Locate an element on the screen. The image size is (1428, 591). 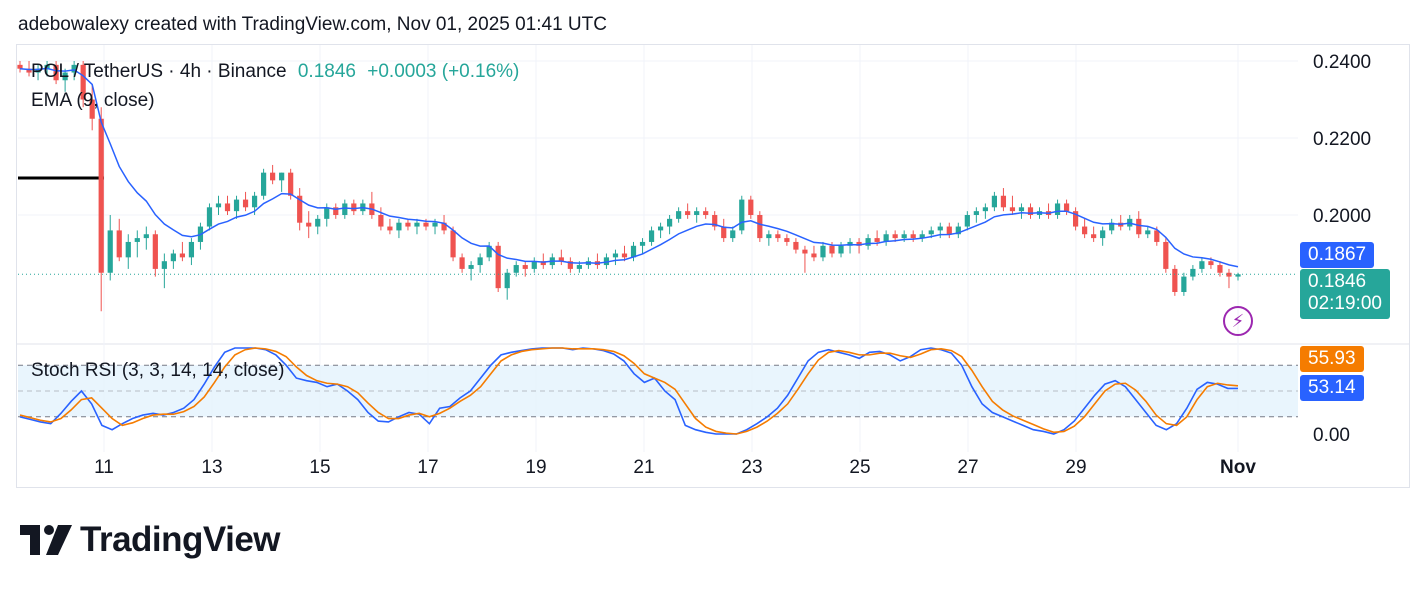
tradingview-logo-icon is located at coordinates (46, 540).